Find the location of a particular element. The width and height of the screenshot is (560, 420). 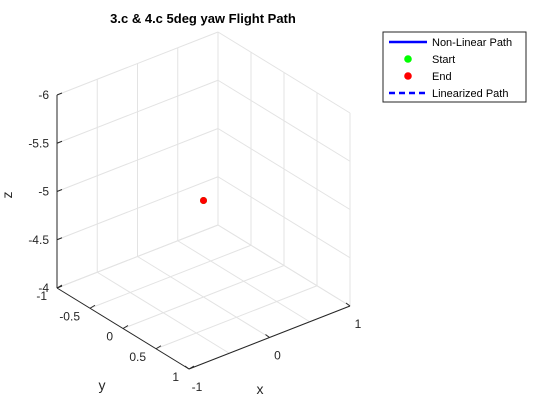

legend-entry: Non-Linear Path is located at coordinates (472, 43).